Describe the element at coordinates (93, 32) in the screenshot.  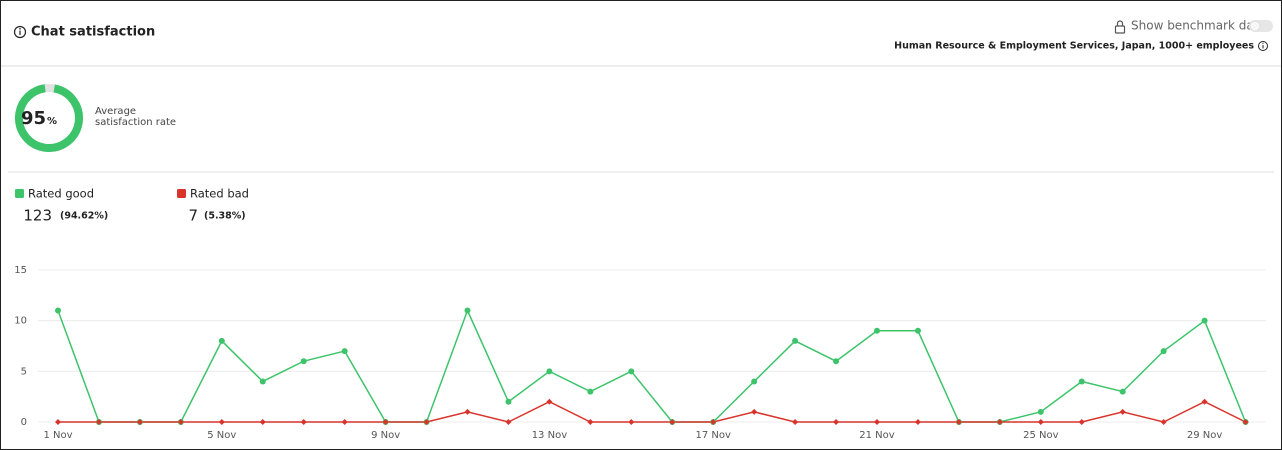
I see `widget-title: Chat satisfaction` at that location.